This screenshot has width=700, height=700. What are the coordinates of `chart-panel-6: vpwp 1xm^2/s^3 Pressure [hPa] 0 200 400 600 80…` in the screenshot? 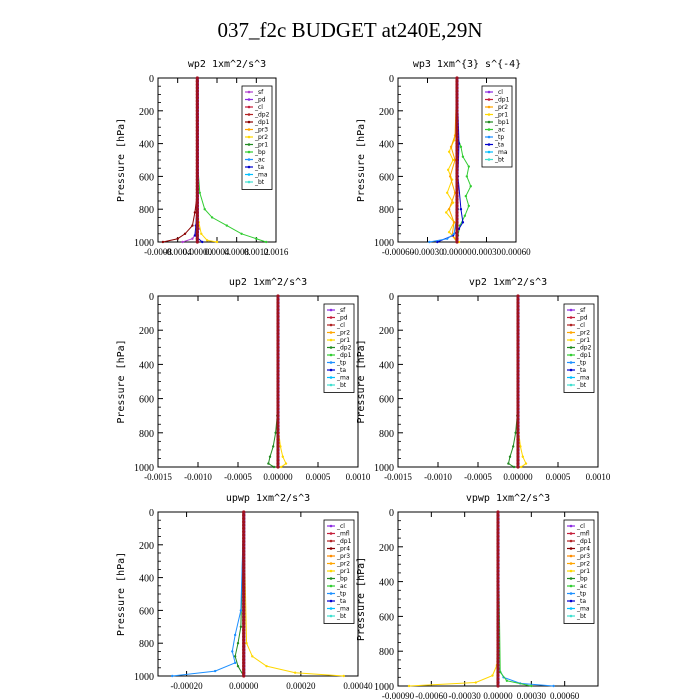 It's located at (477, 596).